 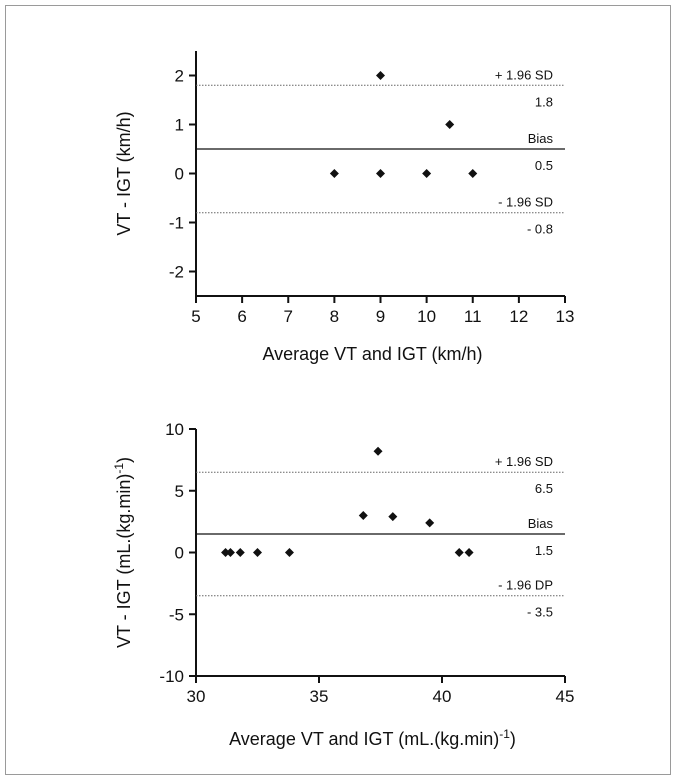 What do you see at coordinates (372, 354) in the screenshot?
I see `x-axis-title: Average VT and IGT (km/h)` at bounding box center [372, 354].